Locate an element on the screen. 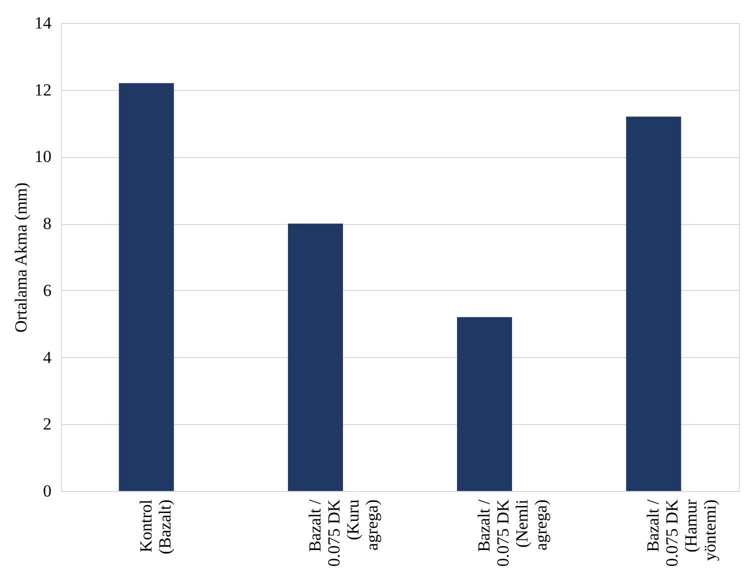 Image resolution: width=753 pixels, height=579 pixels. x-tick-label: Bazalt / 0.075 DK (Nemli agrega) is located at coordinates (512, 532).